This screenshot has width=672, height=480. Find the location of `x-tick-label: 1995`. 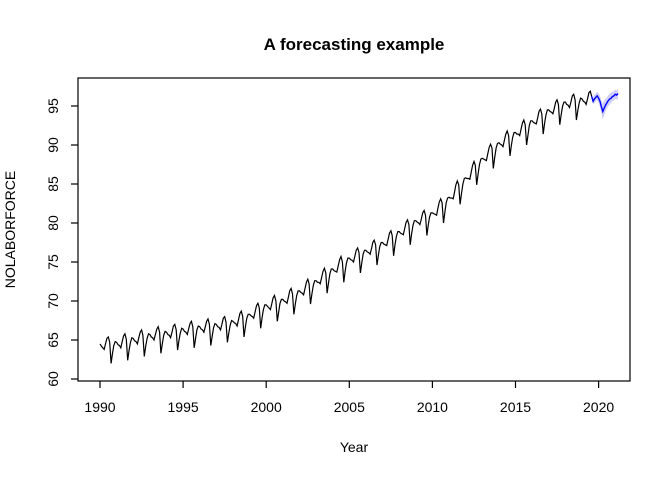

x-tick-label: 1995 is located at coordinates (183, 407).